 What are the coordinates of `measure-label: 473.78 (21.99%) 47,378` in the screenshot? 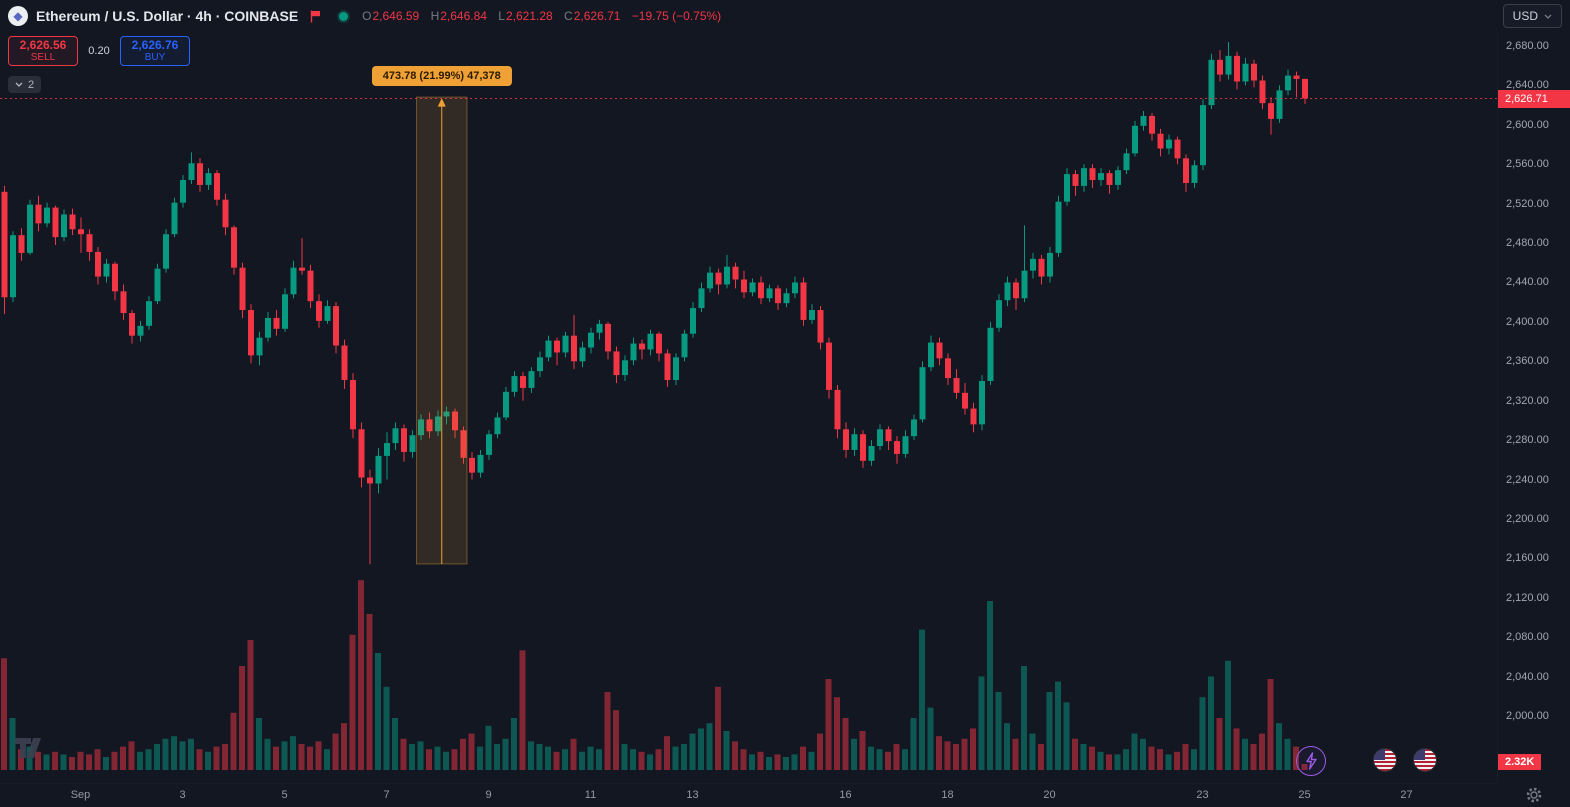 It's located at (441, 76).